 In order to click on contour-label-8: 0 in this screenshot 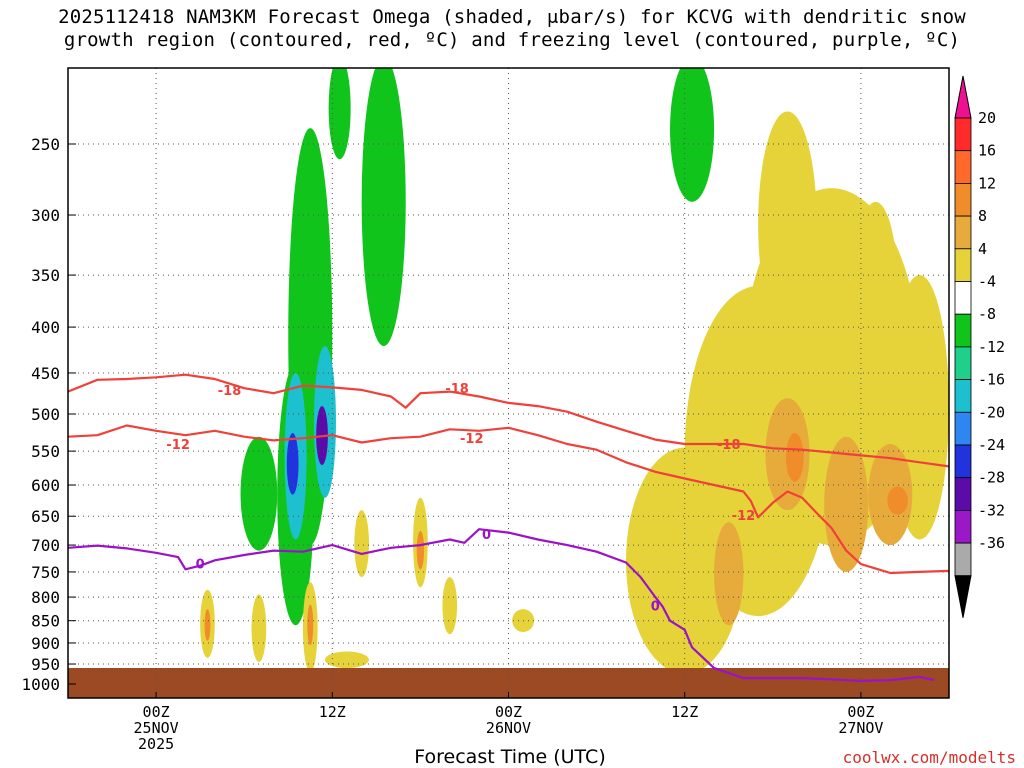, I will do `click(655, 607)`.